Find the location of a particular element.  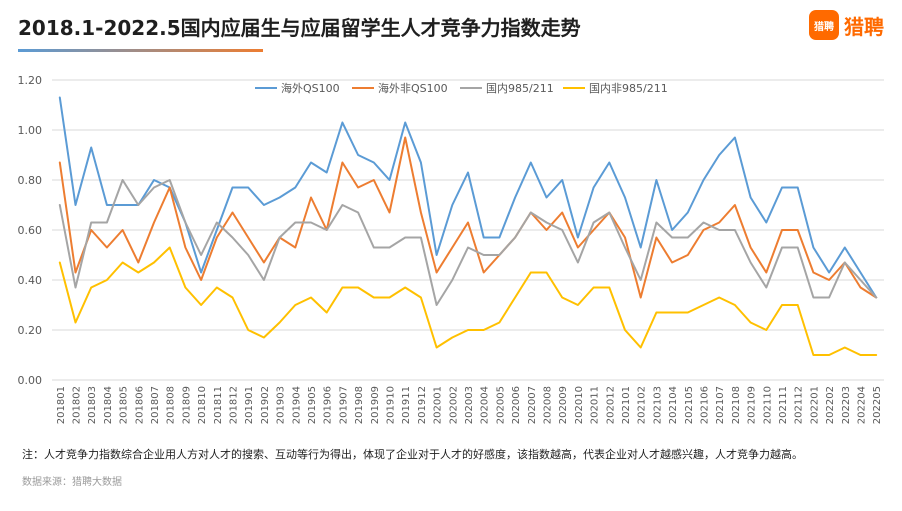

x-tick-label: 202106 is located at coordinates (704, 405).